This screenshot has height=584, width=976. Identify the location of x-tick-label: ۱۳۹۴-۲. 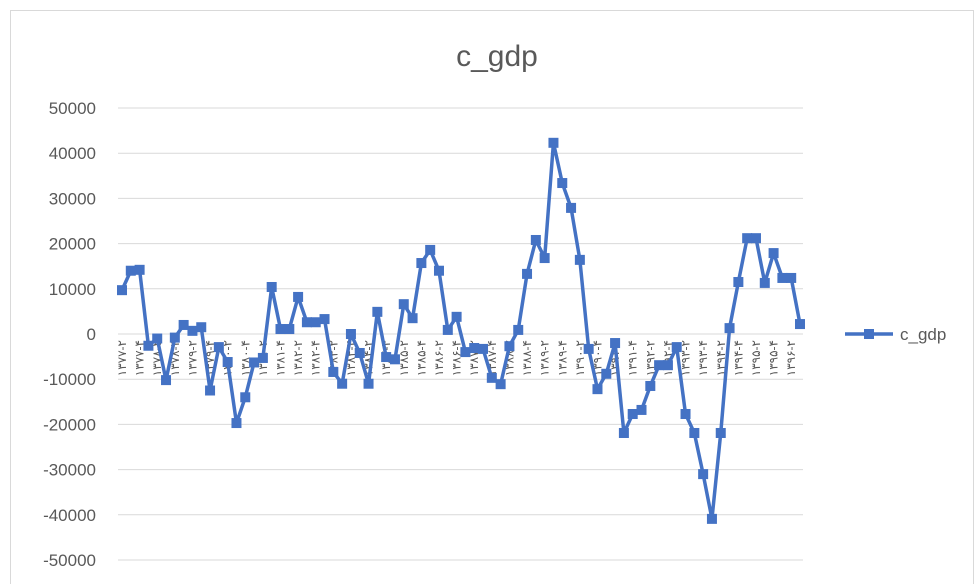
(721, 358).